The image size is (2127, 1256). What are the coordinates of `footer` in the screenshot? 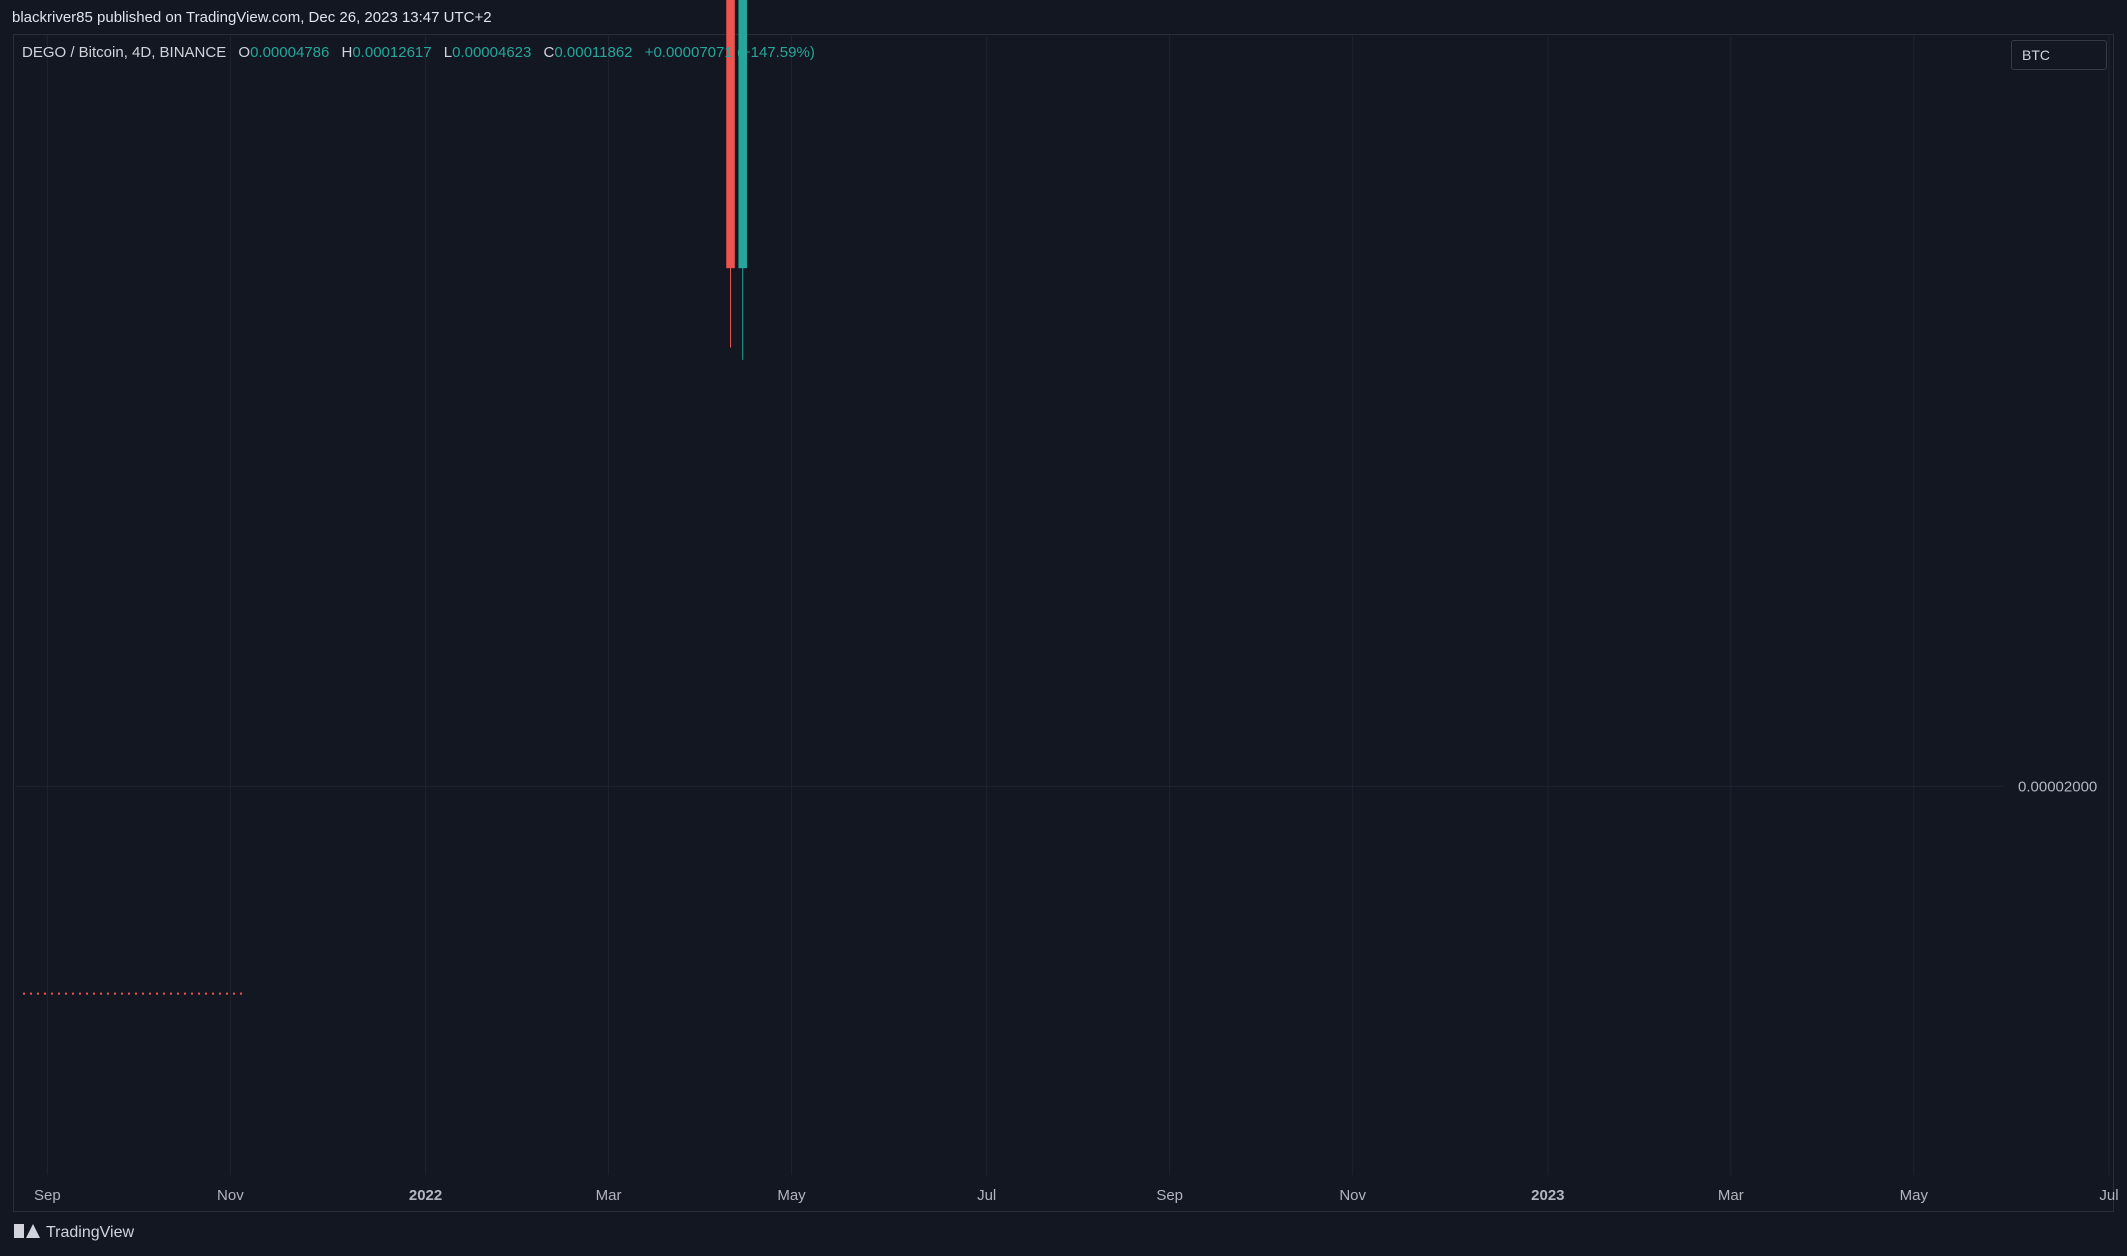 It's located at (1063, 1234).